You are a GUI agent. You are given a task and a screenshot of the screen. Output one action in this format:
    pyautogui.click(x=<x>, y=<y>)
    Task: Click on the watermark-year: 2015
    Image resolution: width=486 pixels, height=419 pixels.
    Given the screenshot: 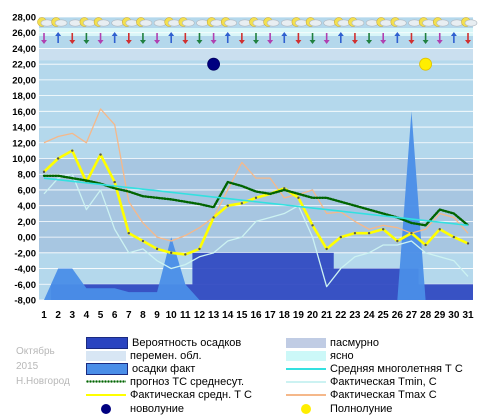 What is the action you would take?
    pyautogui.click(x=27, y=366)
    